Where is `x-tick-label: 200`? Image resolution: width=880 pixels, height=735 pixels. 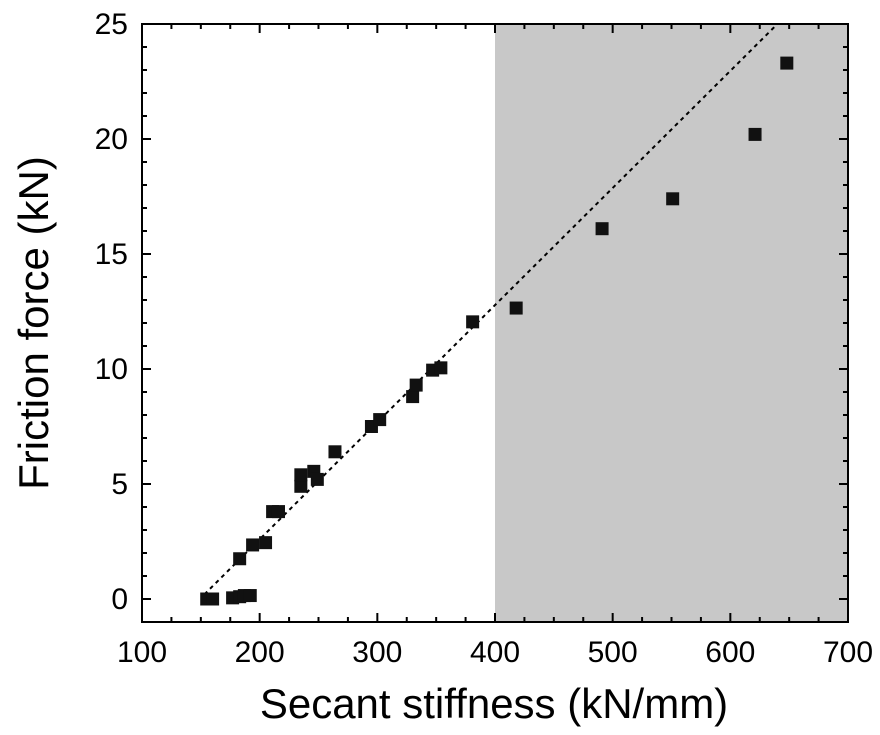 x-tick-label: 200 is located at coordinates (260, 652).